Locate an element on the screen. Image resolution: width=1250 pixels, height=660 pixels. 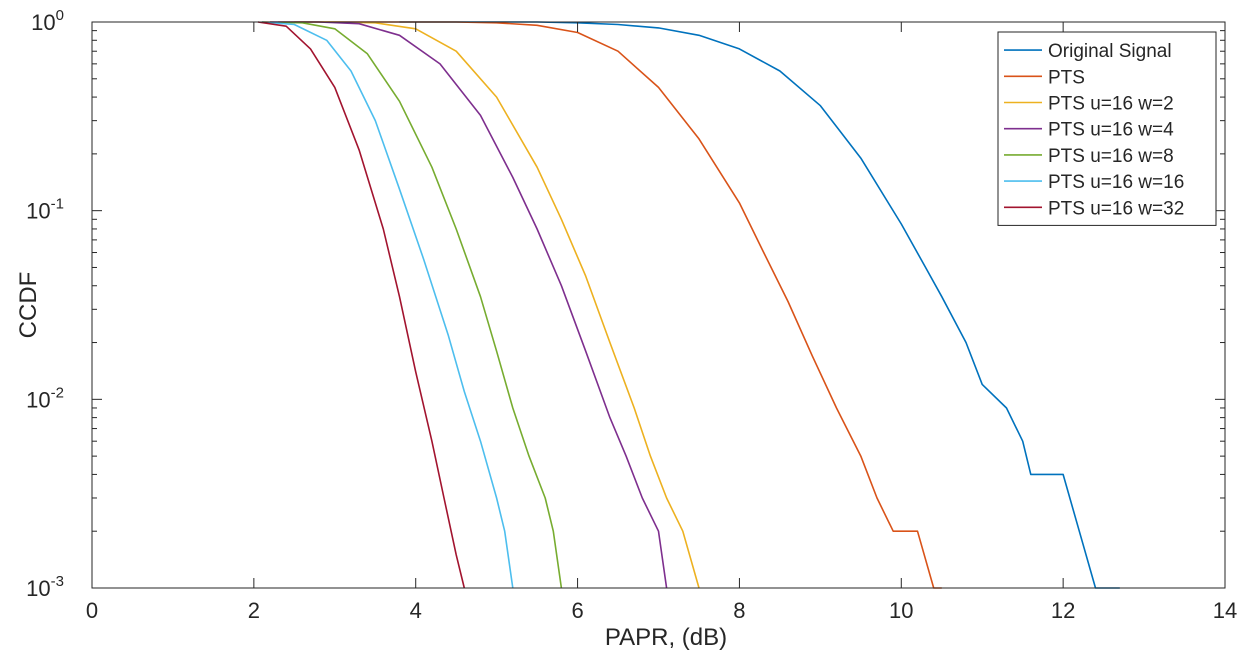
legend-label-3: PTS u=16 w=2 is located at coordinates (1111, 104).